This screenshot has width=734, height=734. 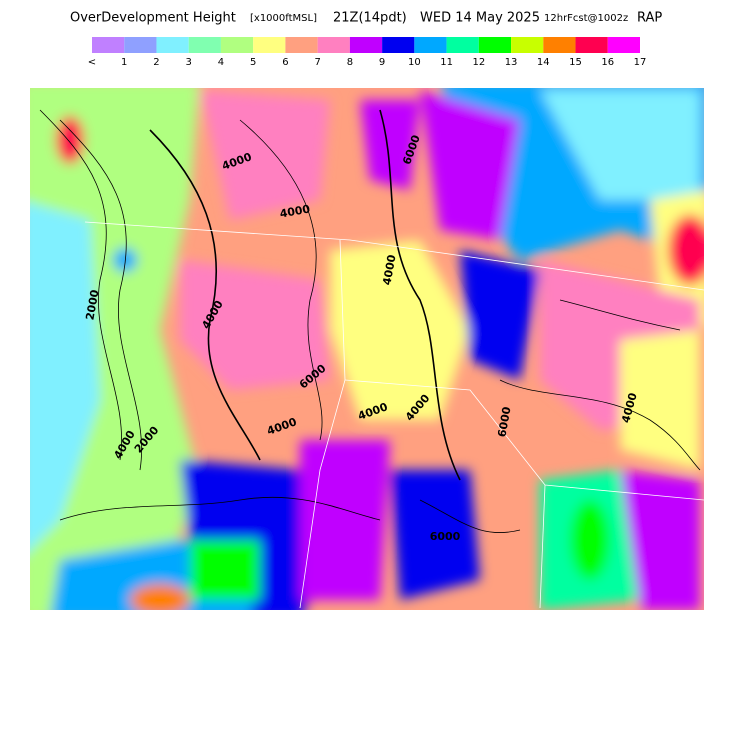 What do you see at coordinates (586, 18) in the screenshot?
I see `forecast: 12hrFcst@1002z` at bounding box center [586, 18].